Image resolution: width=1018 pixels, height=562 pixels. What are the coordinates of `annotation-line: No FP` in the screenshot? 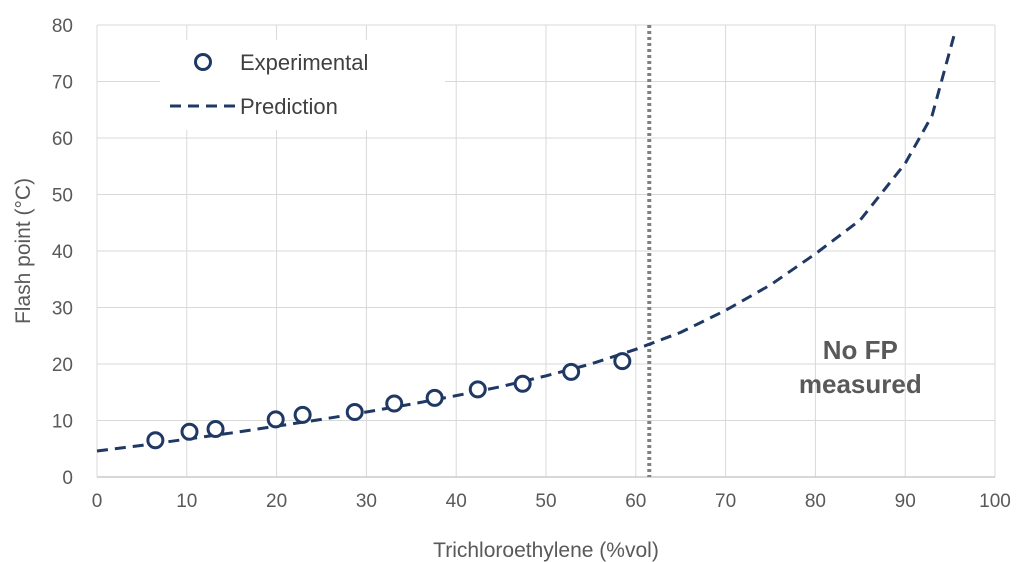 It's located at (860, 350).